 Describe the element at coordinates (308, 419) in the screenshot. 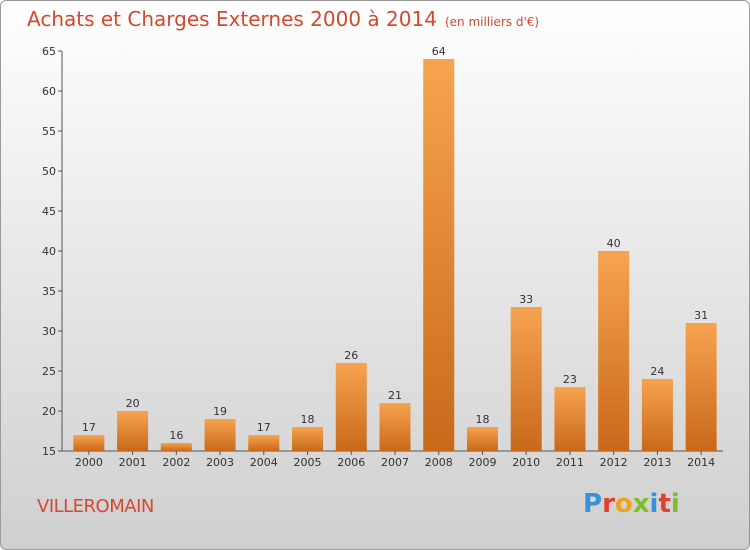

I see `data-label-2005: 18` at that location.